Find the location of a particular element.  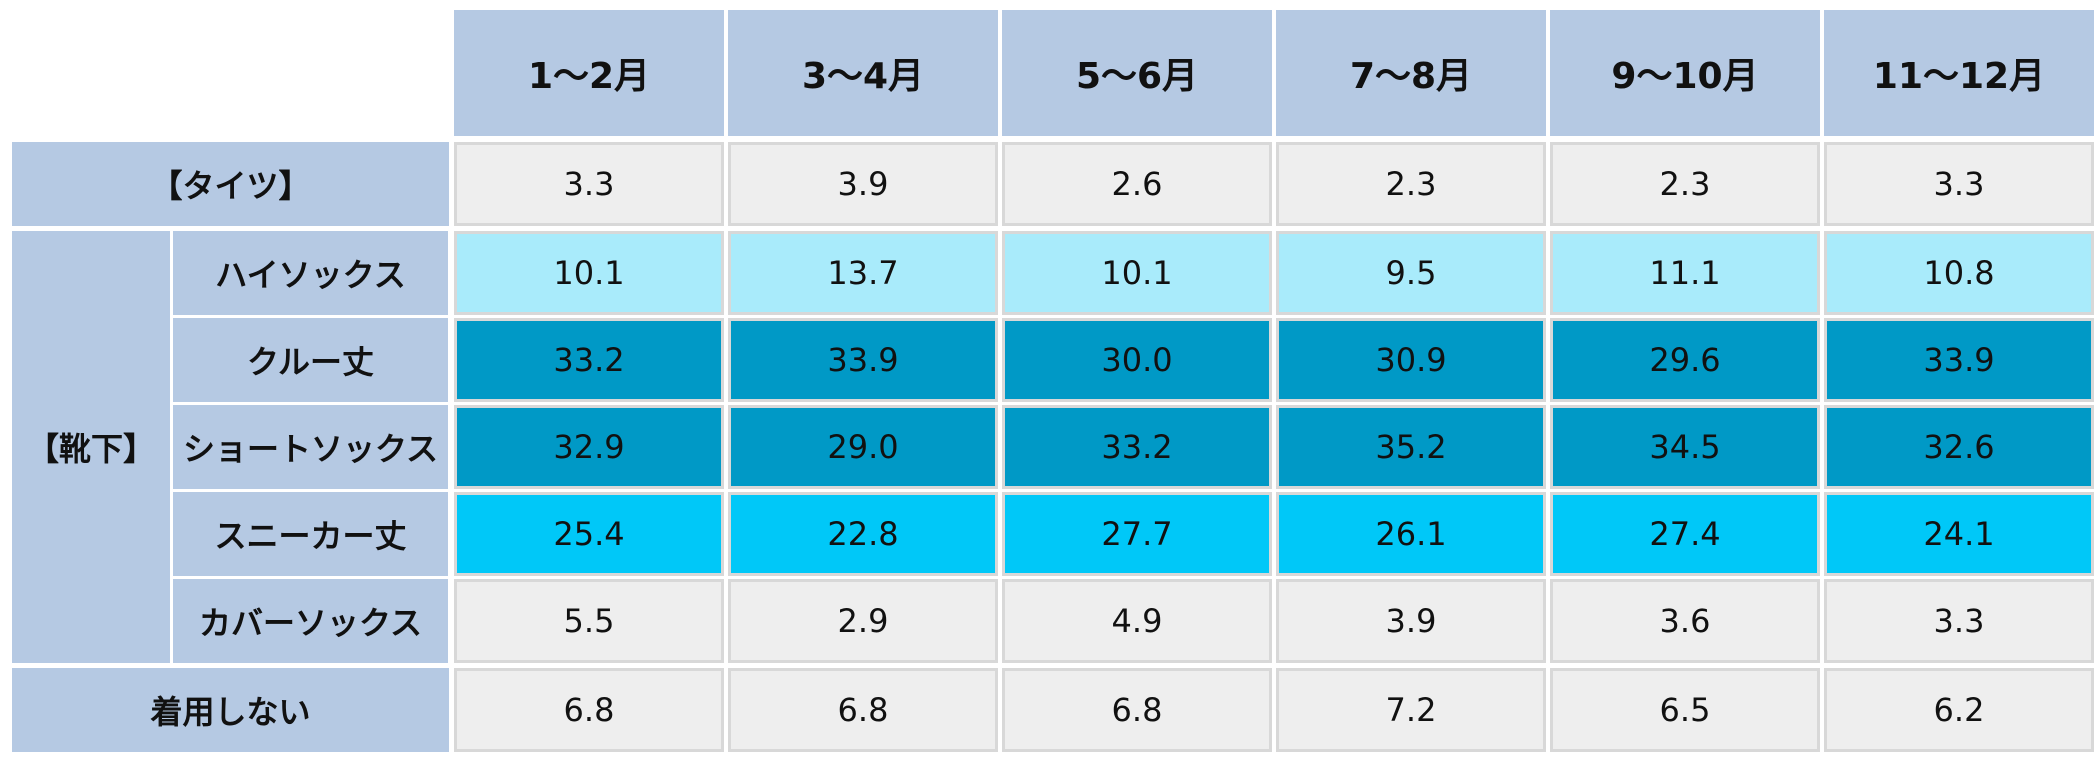

value-cell: 29.6 is located at coordinates (1685, 360).